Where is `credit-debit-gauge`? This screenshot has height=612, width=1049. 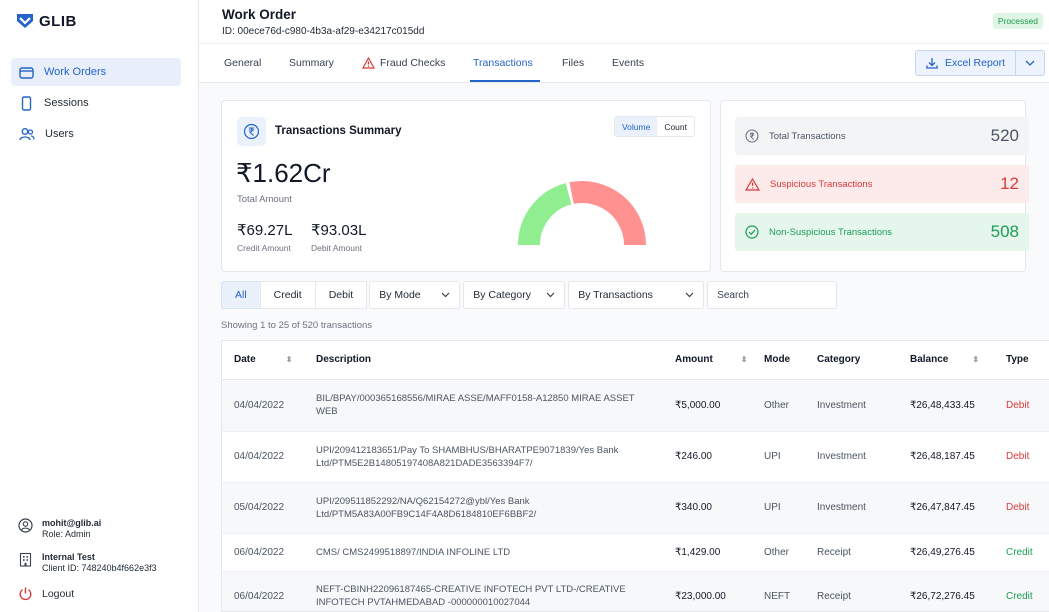 credit-debit-gauge is located at coordinates (582, 213).